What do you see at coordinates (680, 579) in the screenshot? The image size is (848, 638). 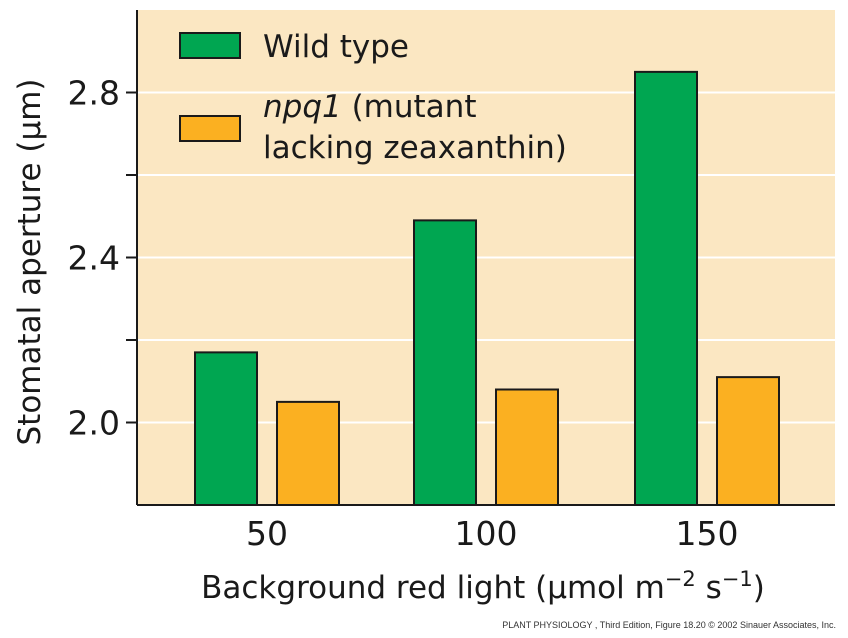 I see `x-axis-title-exponent-1: −2` at bounding box center [680, 579].